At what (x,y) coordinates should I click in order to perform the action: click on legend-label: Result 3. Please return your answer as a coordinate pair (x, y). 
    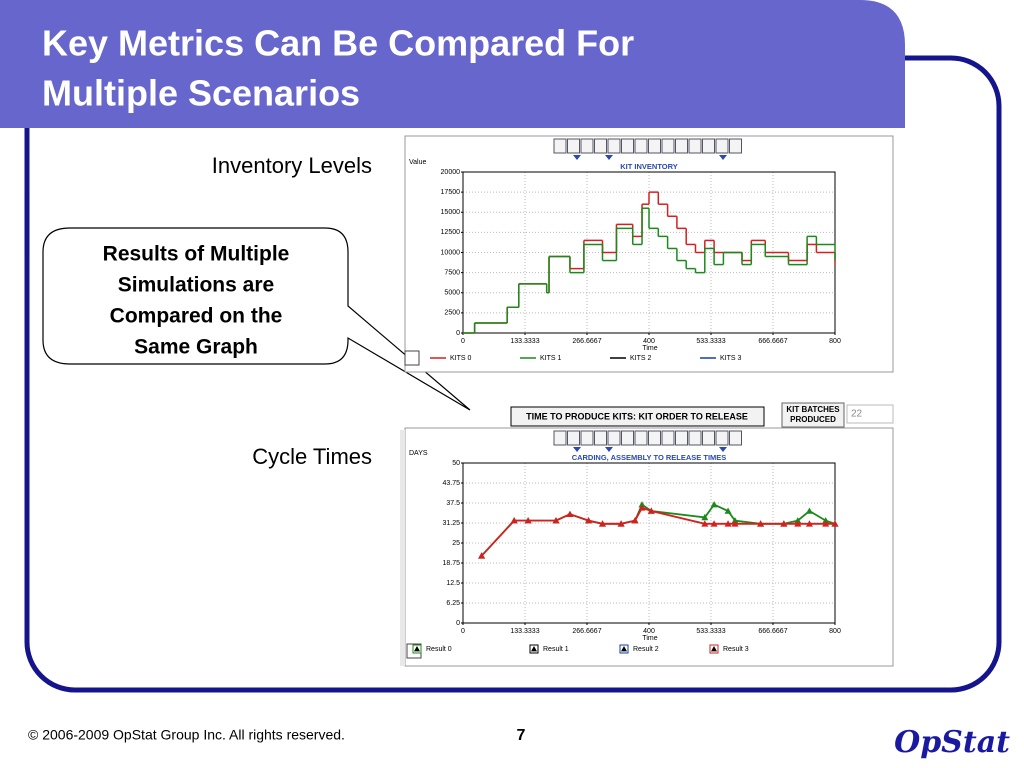
    Looking at the image, I should click on (736, 649).